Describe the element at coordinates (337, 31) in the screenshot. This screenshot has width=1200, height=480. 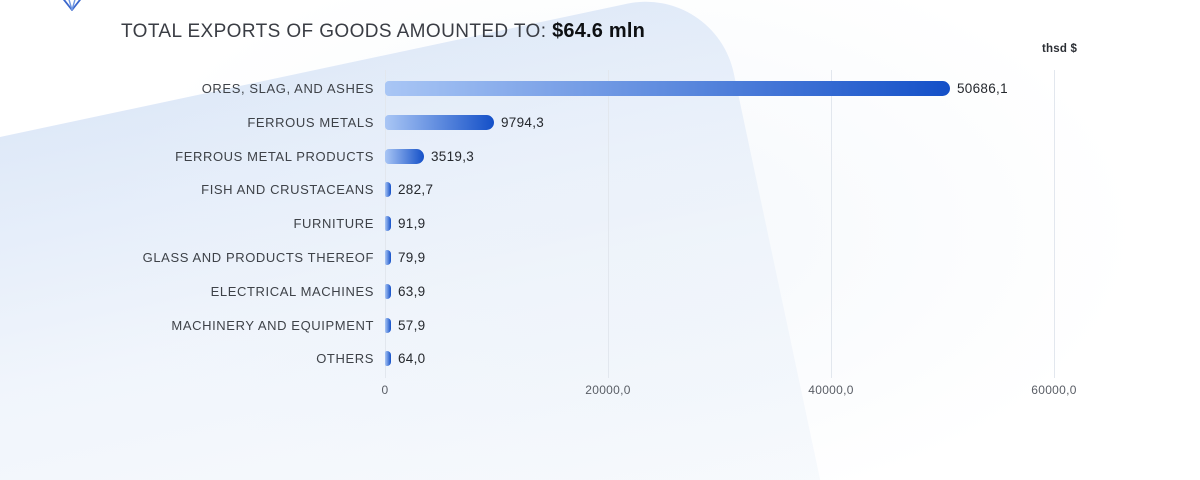
I see `subtitle-text: TOTAL EXPORTS OF GOODS AMOUNTED TO:` at that location.